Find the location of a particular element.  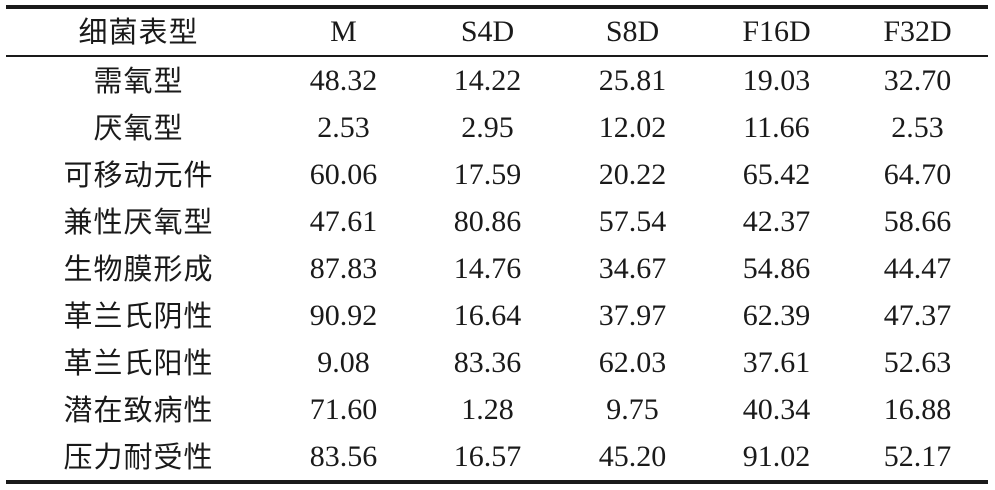

header-f16d: F16D is located at coordinates (776, 31).